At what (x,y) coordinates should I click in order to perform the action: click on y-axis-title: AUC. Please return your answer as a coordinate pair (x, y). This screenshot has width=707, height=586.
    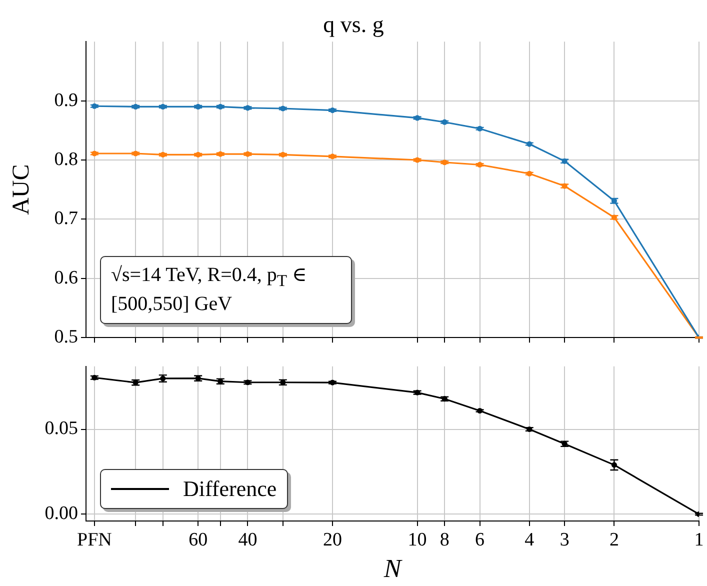
    Looking at the image, I should click on (21, 189).